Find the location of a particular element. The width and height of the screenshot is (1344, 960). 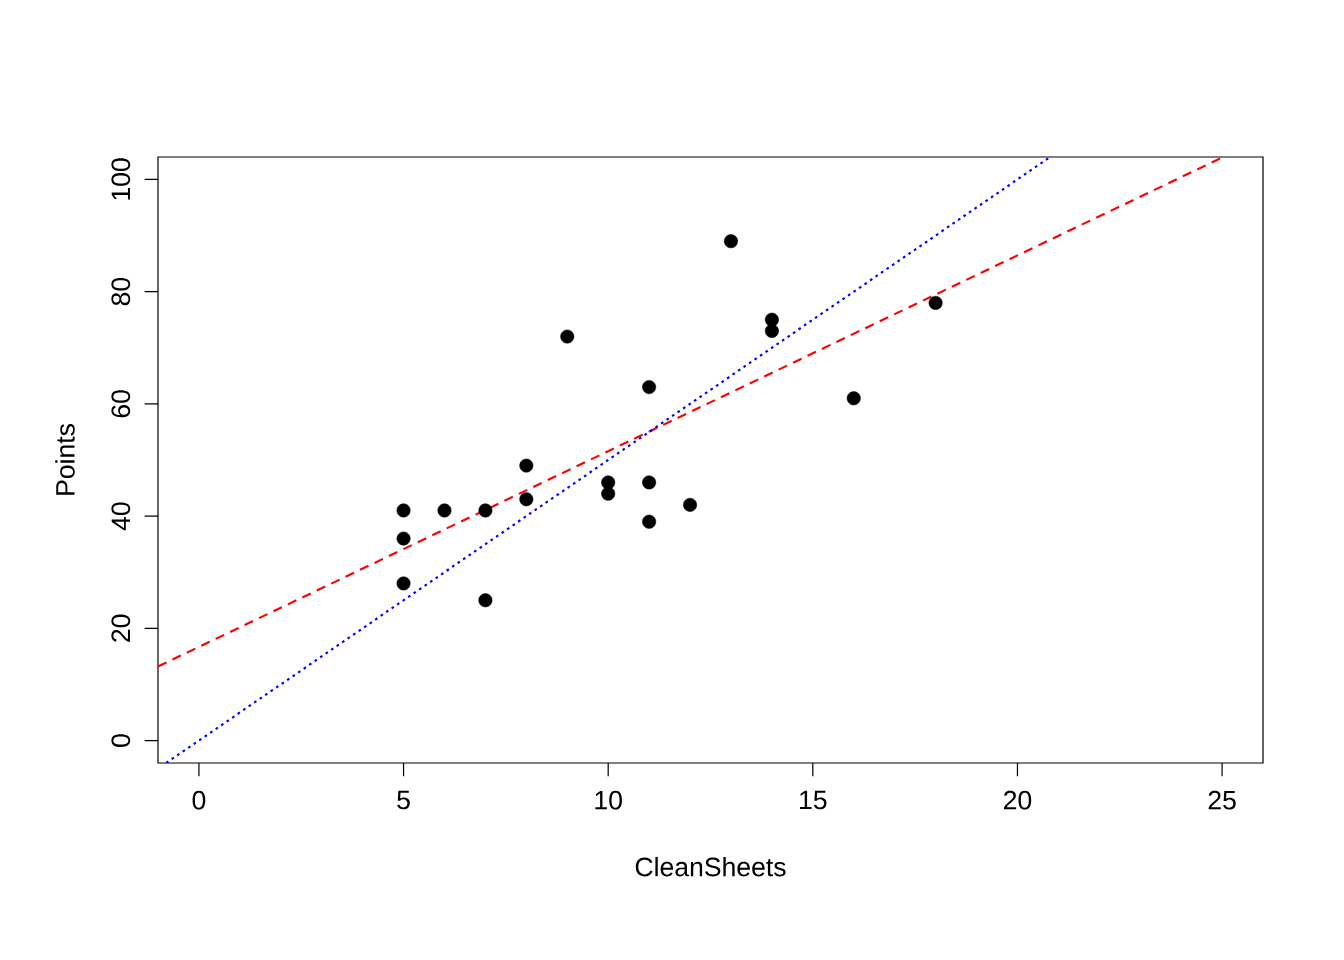

x-tick-label: 0 is located at coordinates (199, 800).